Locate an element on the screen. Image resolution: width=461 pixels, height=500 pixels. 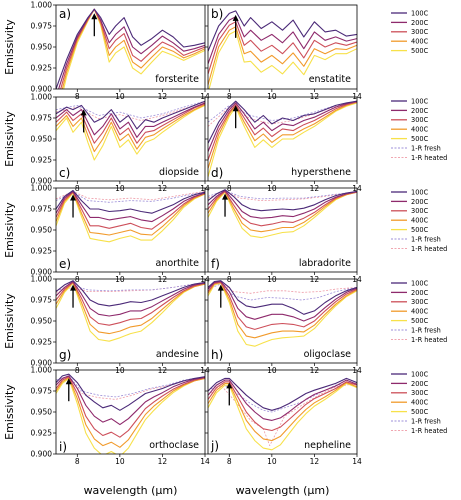
panel-e-letter: e) is located at coordinates (65, 264).